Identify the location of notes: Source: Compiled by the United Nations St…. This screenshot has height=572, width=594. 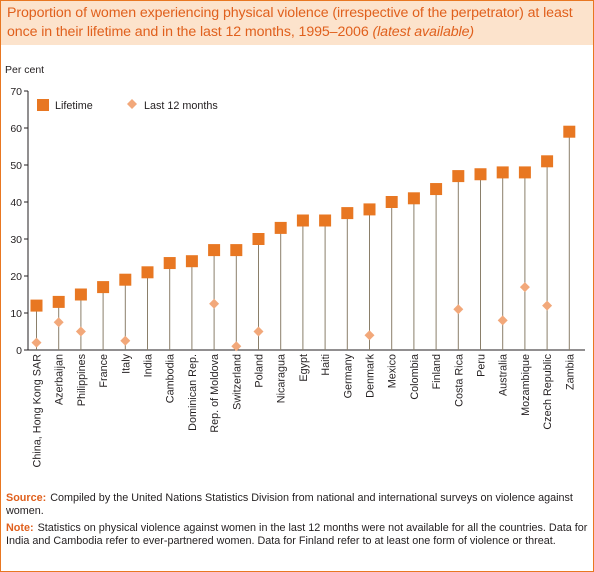
(298, 522).